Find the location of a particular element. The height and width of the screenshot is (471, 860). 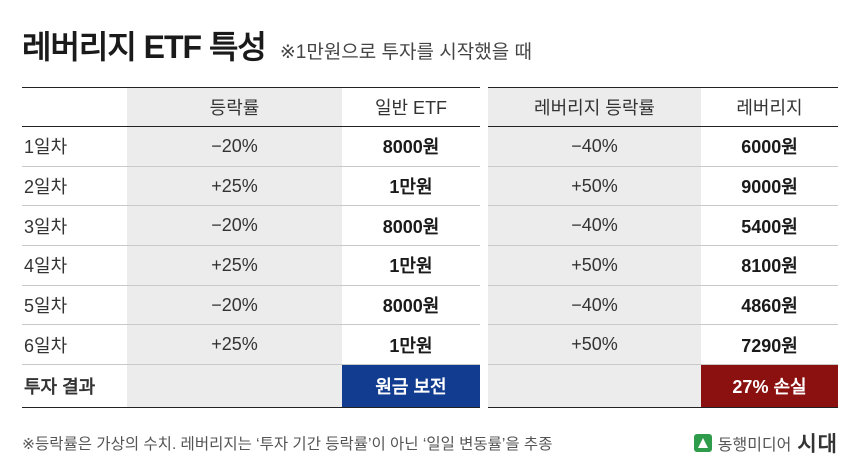

header-regular-etf: 일반 ETF is located at coordinates (411, 107).